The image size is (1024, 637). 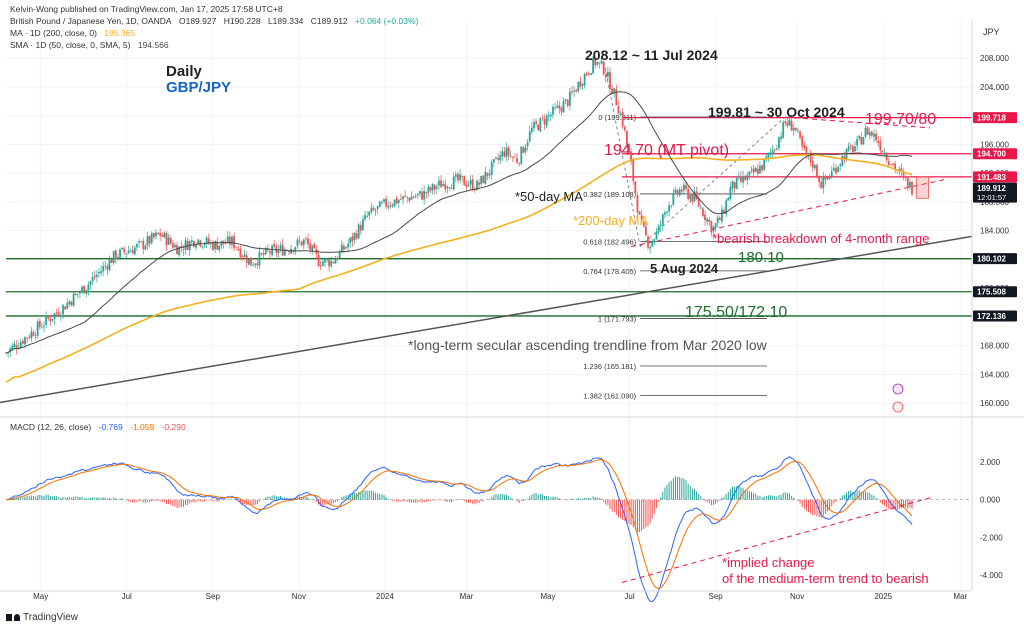 What do you see at coordinates (736, 312) in the screenshot?
I see `support2-label: 175.50/172.10` at bounding box center [736, 312].